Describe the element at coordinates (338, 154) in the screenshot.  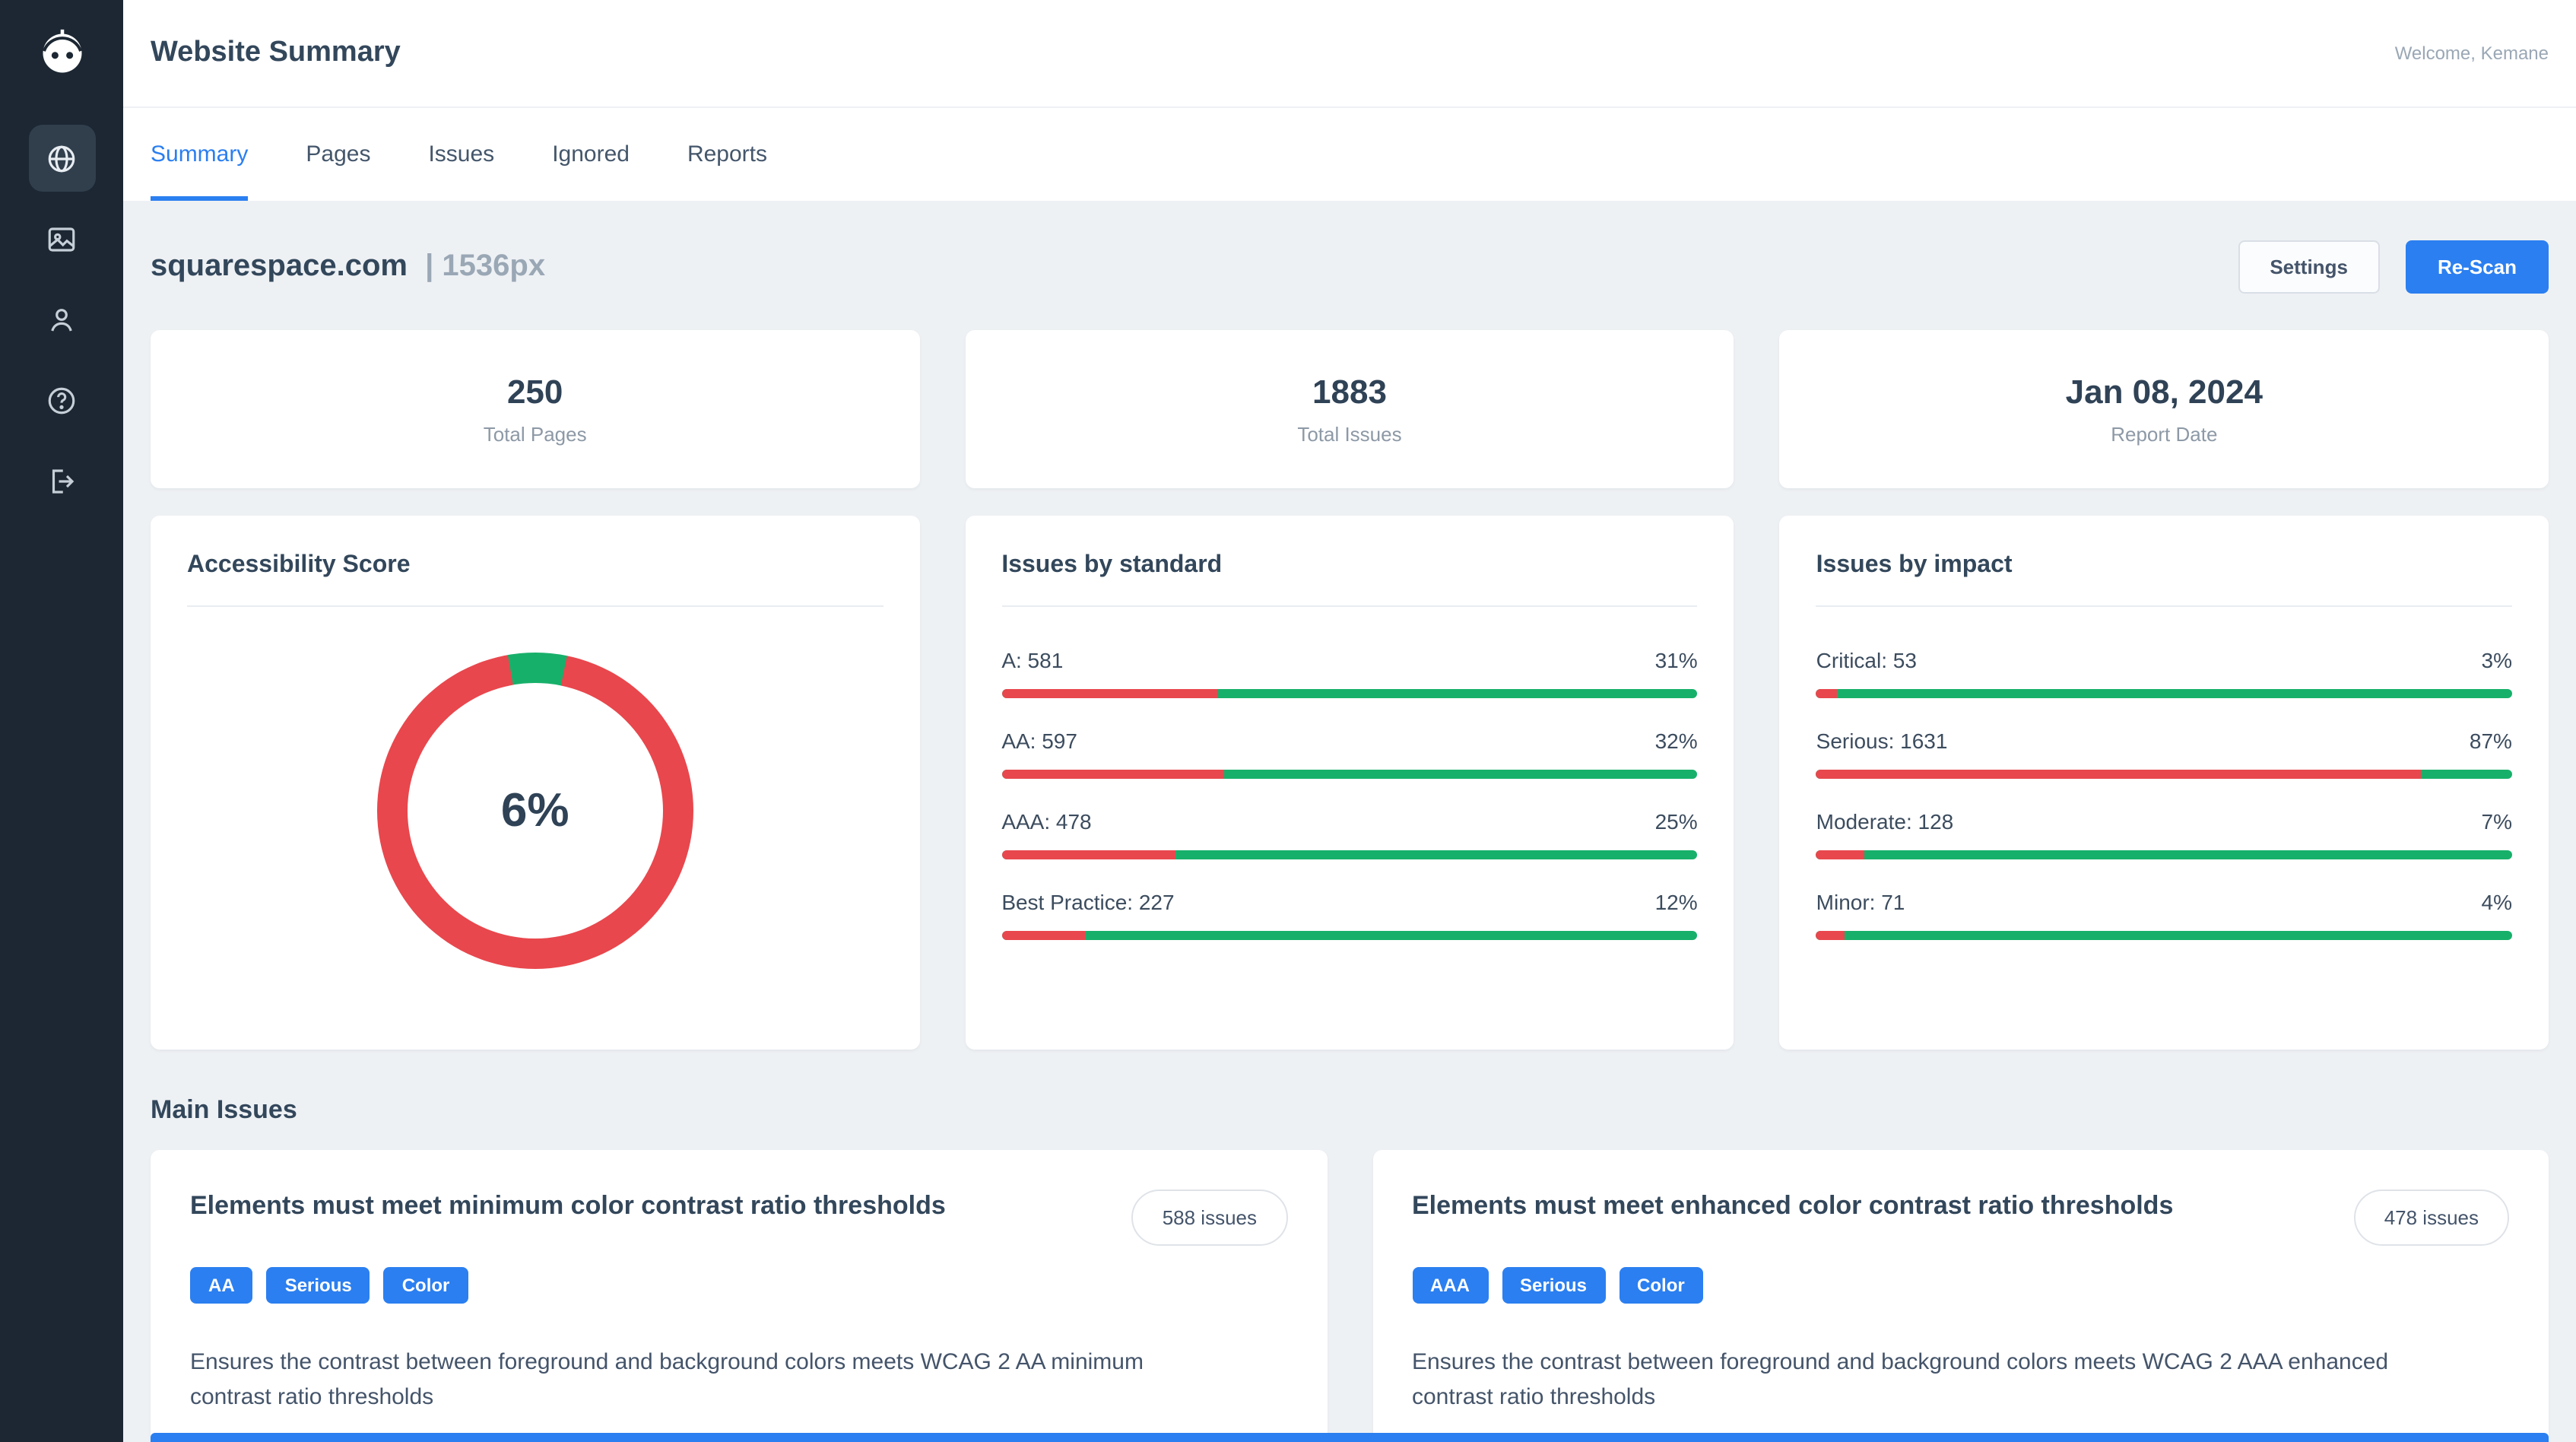
I see `tab-pages: Pages` at that location.